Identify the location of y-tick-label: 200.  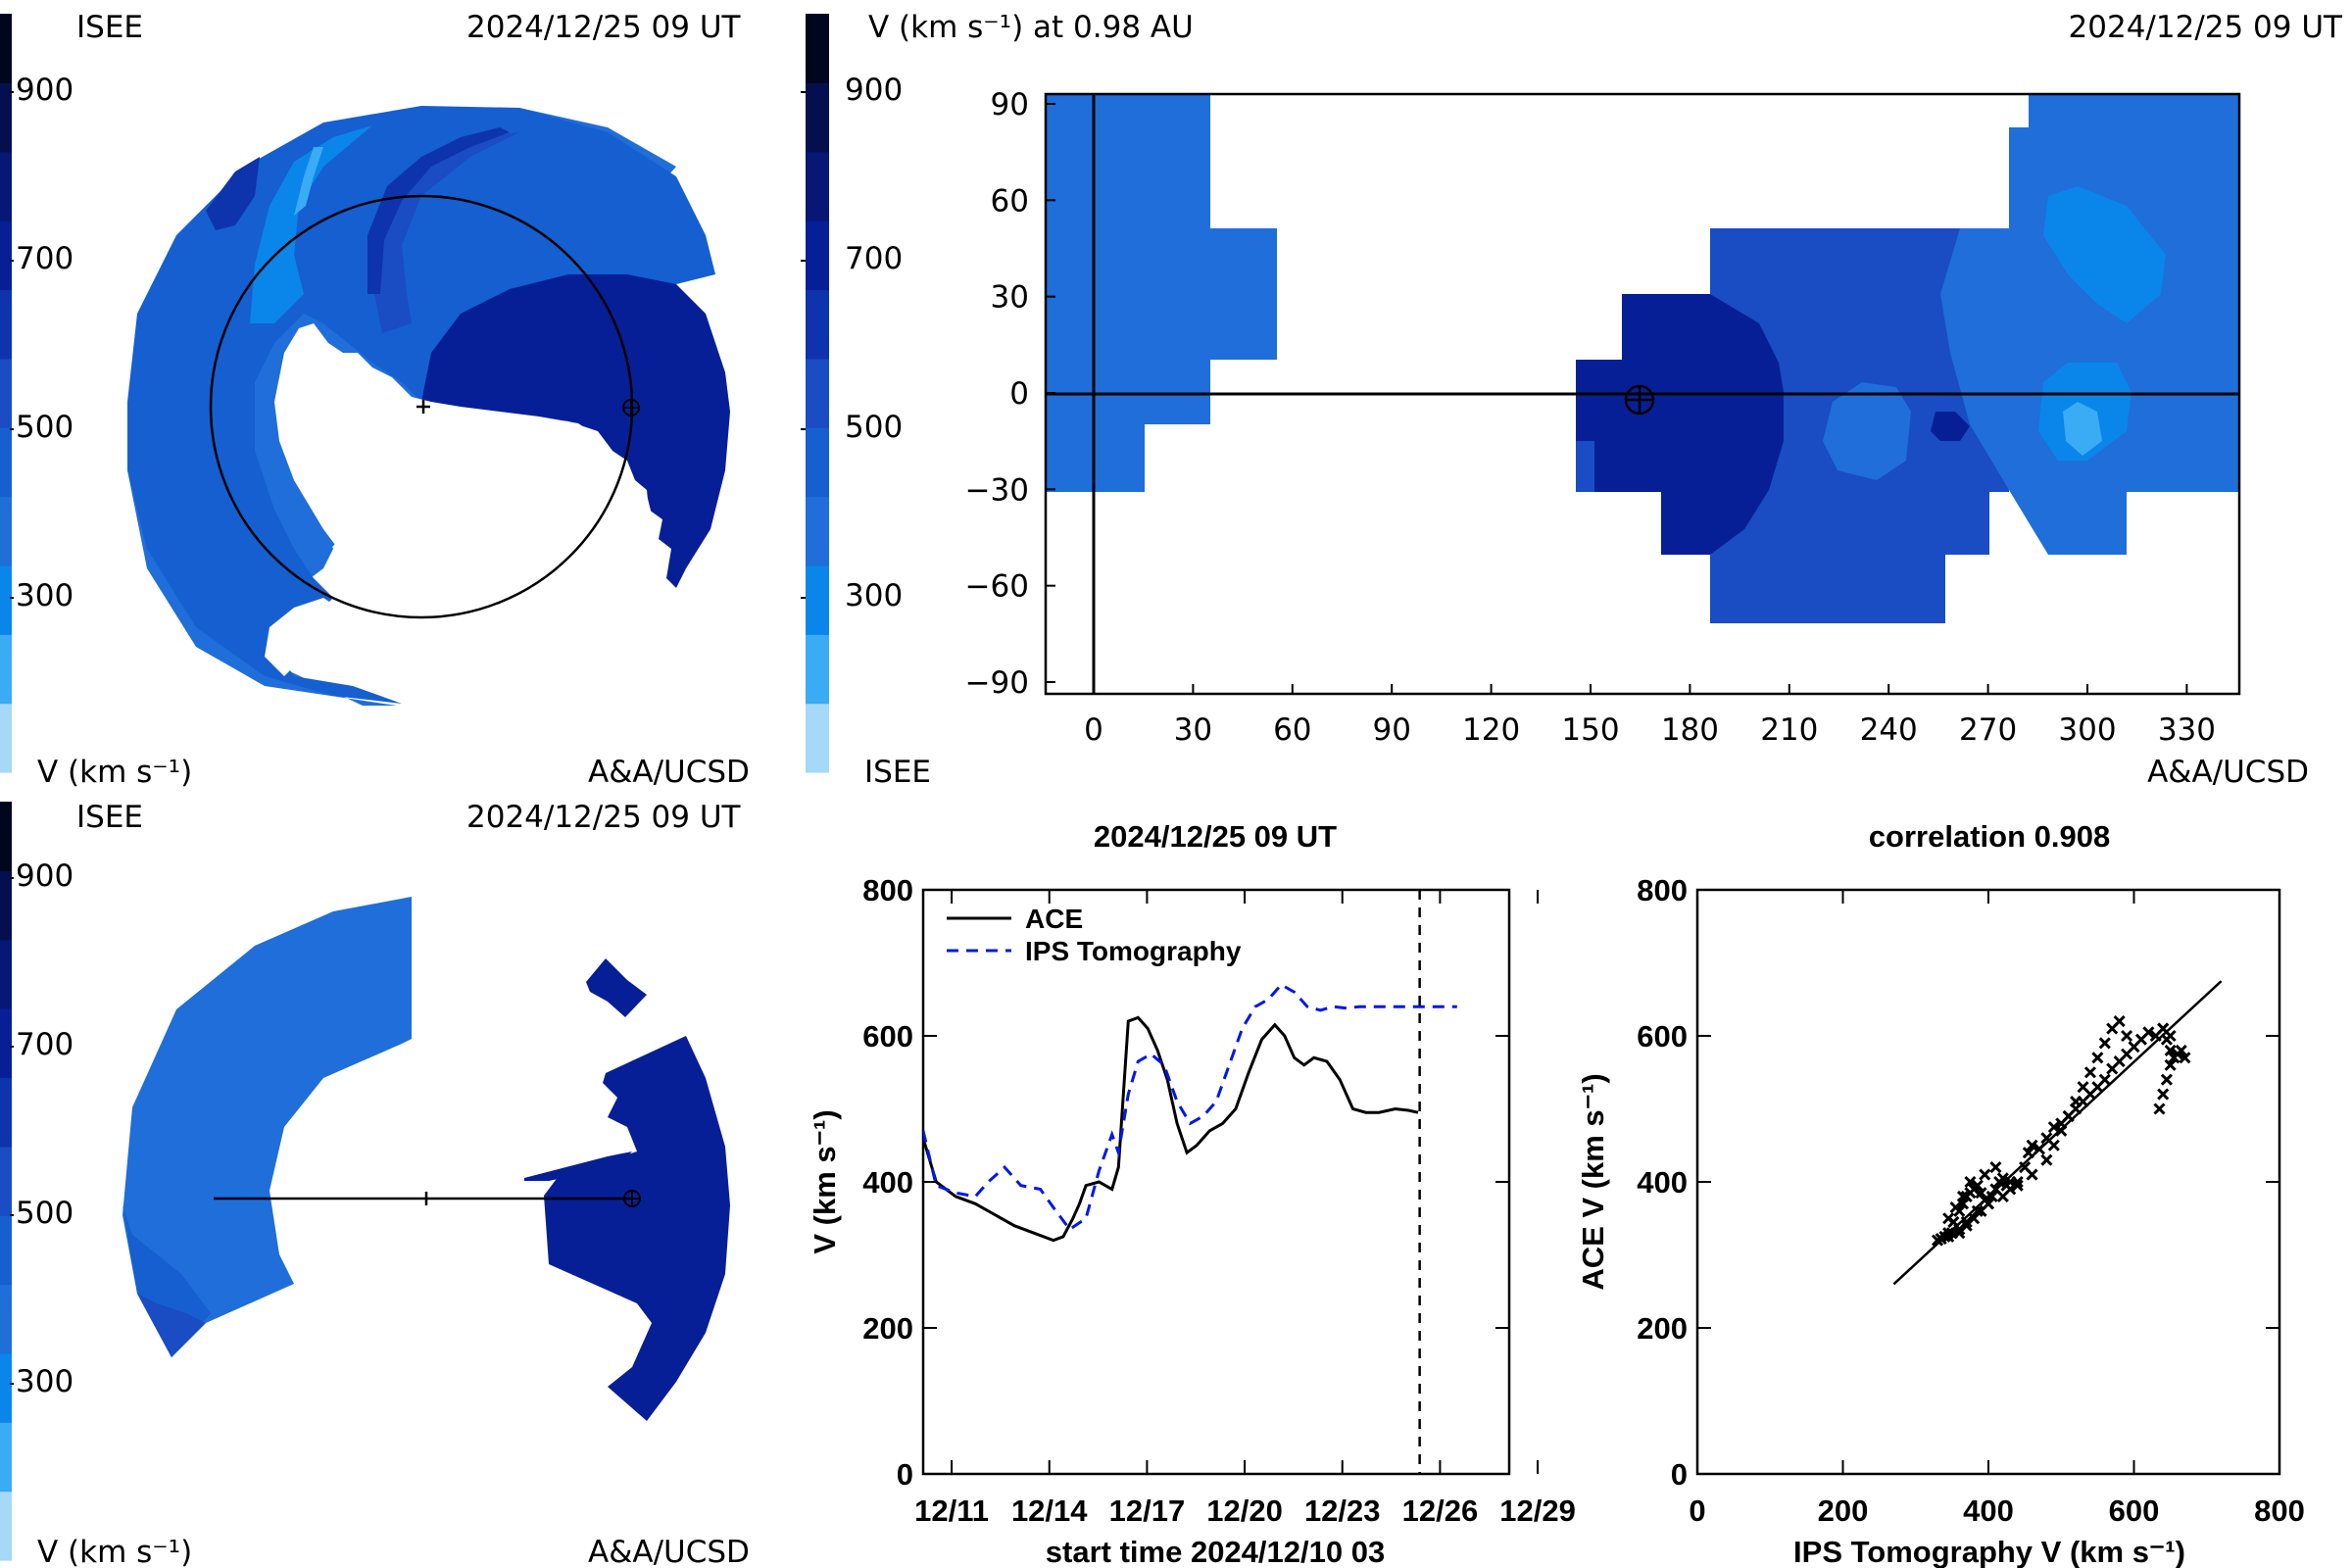
(887, 1328).